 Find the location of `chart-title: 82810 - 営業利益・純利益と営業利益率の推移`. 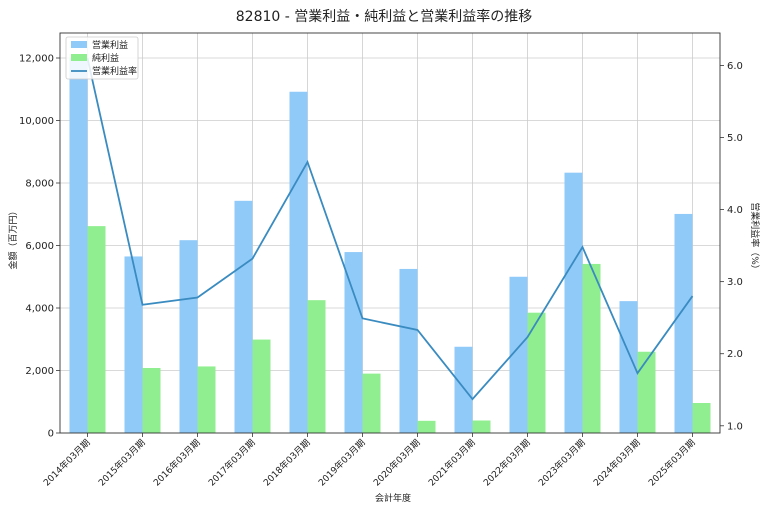

chart-title: 82810 - 営業利益・純利益と営業利益率の推移 is located at coordinates (384, 16).